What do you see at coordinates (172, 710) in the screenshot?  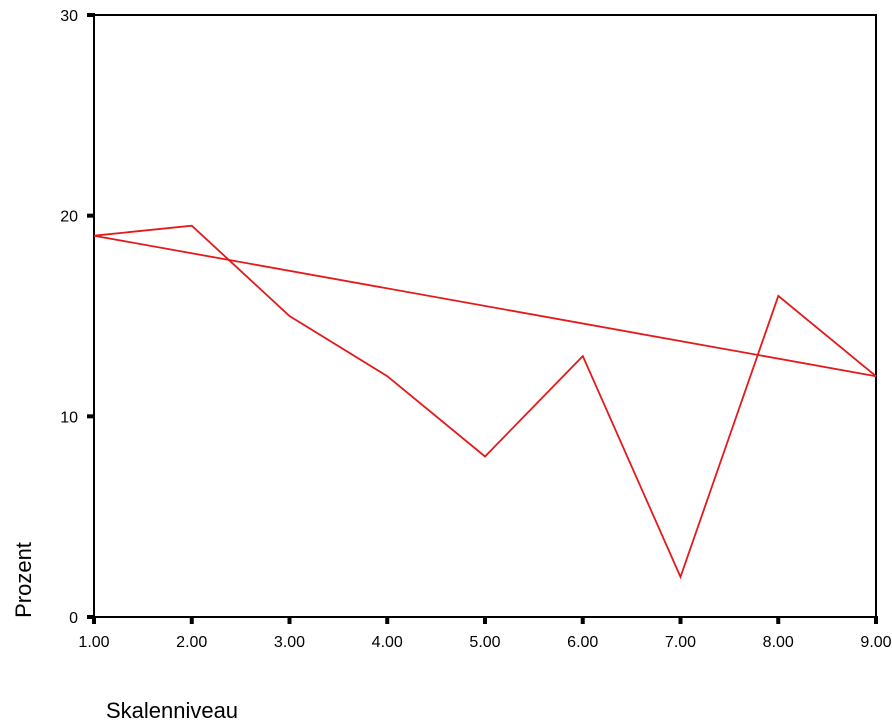 I see `x-axis-title: Skalenniveau` at bounding box center [172, 710].